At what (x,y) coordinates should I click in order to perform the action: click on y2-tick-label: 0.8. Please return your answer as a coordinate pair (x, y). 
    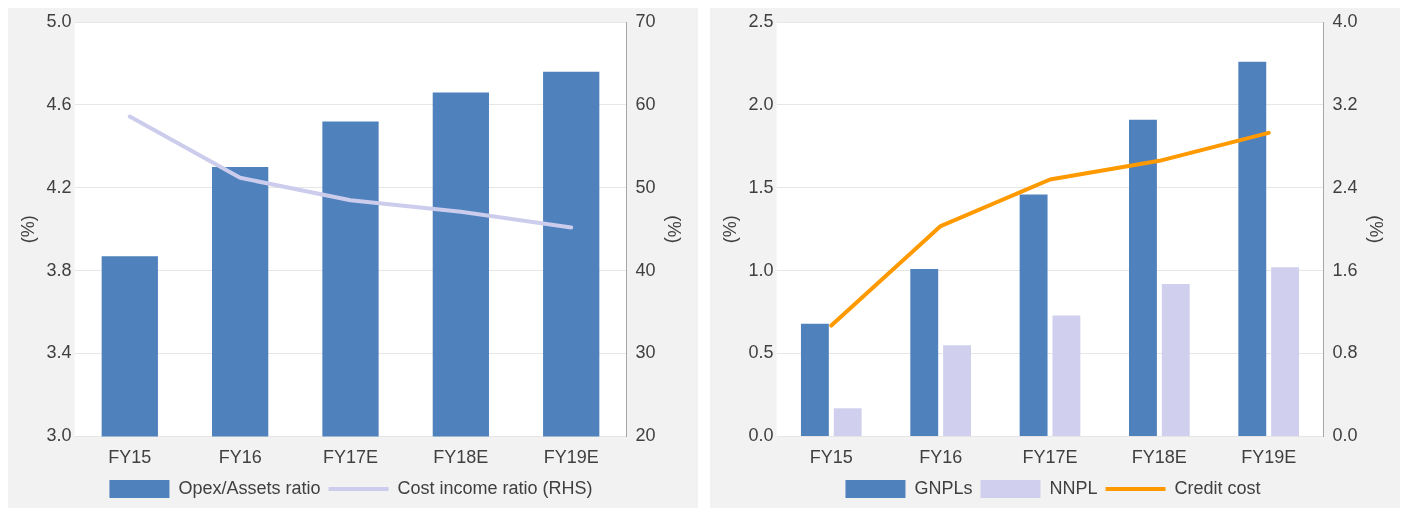
    Looking at the image, I should click on (1345, 352).